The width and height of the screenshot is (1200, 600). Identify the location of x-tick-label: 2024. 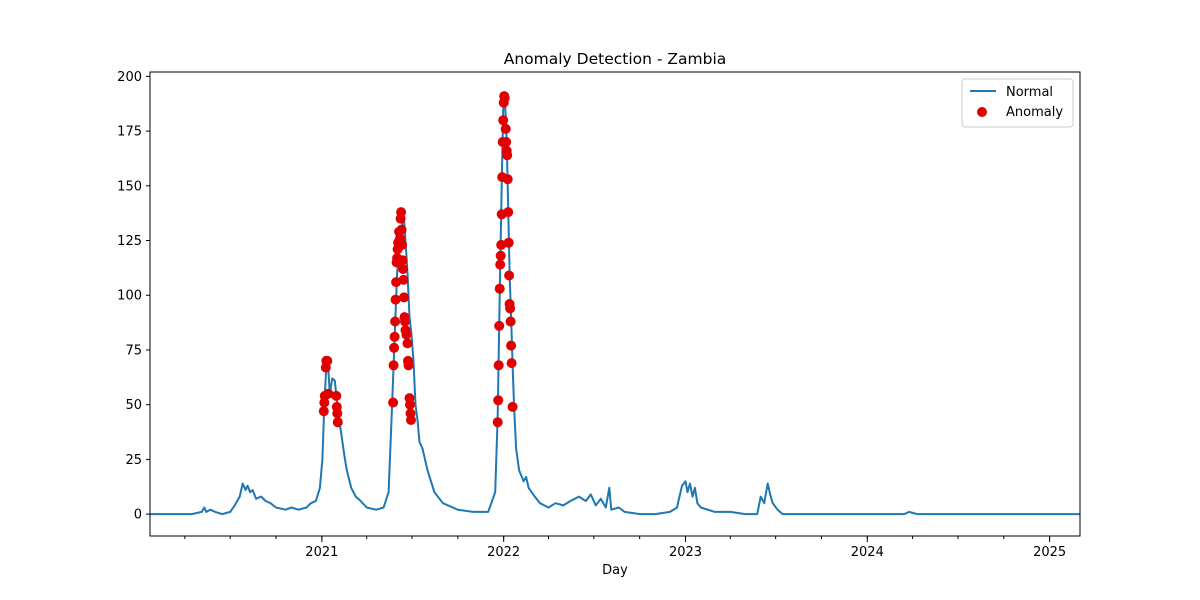
(867, 552).